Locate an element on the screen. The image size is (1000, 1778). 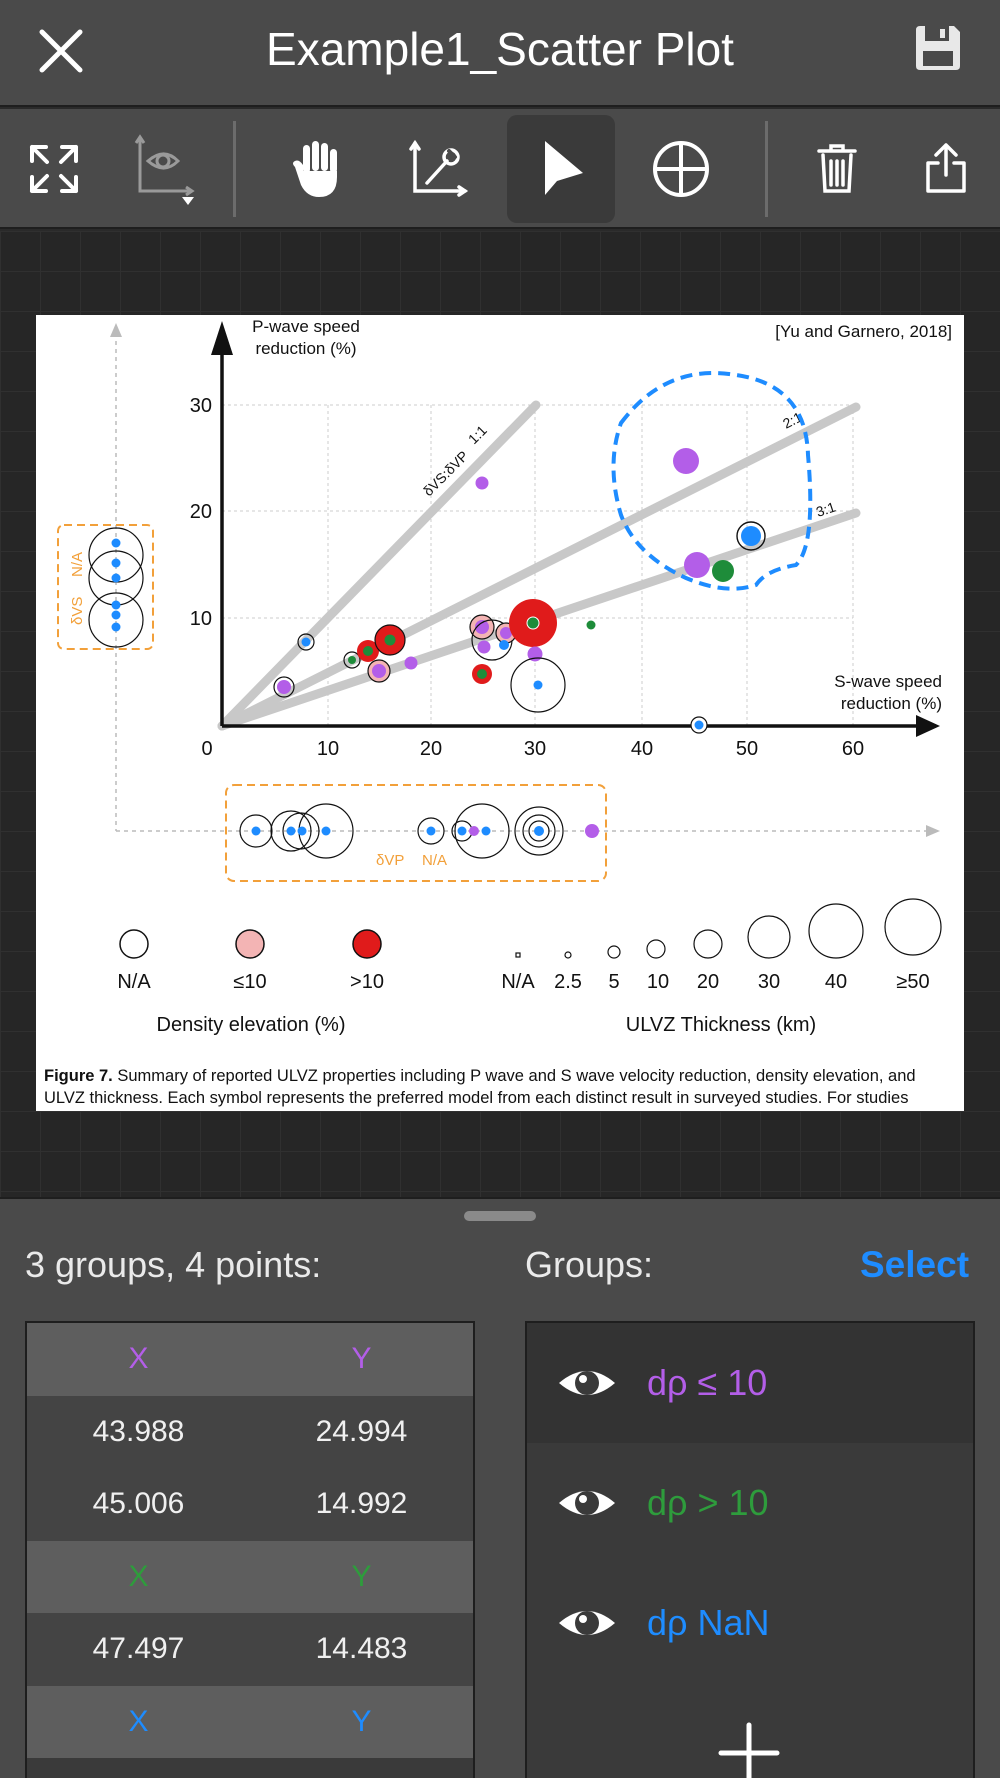
thickness-legend-label: 2.5 is located at coordinates (568, 982).